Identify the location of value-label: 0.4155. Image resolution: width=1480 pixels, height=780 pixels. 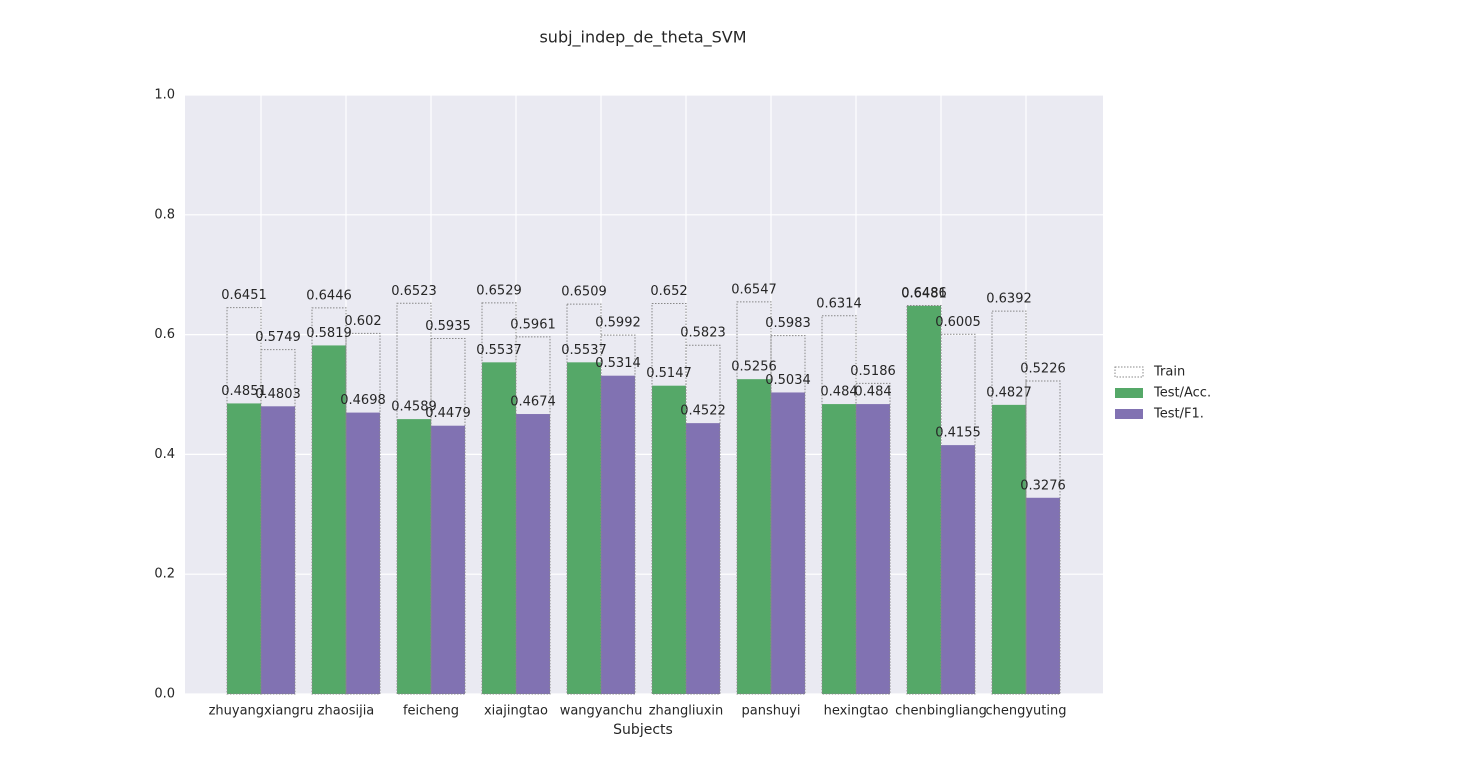
(958, 433).